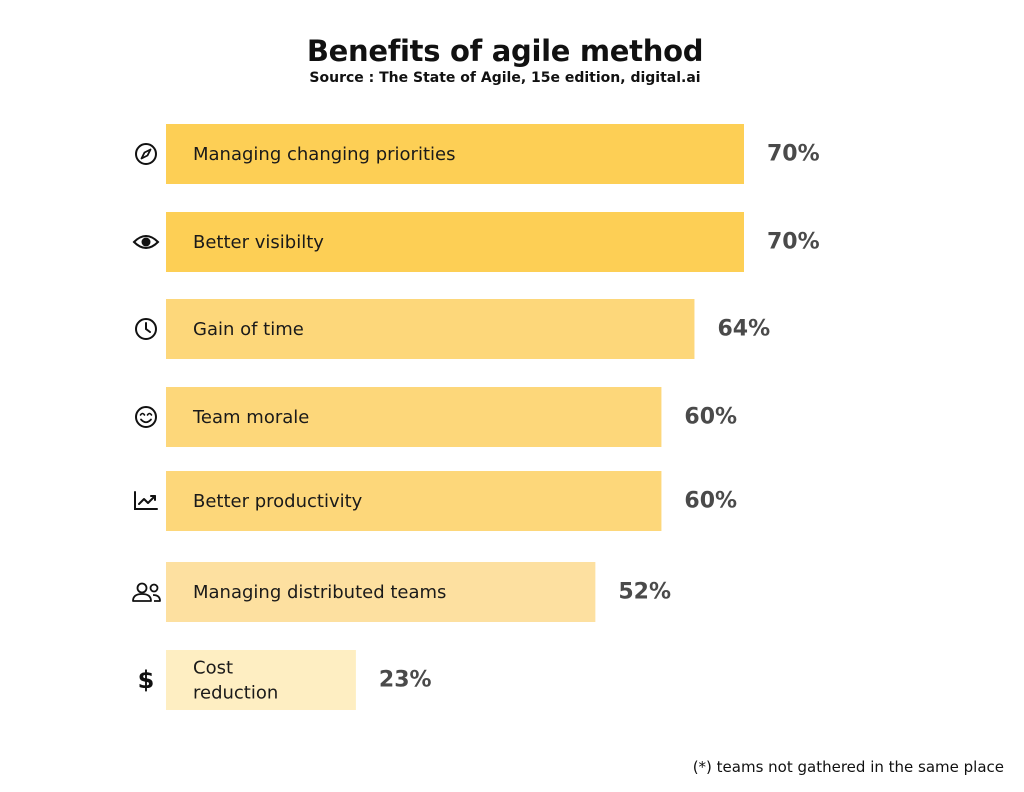  Describe the element at coordinates (146, 242) in the screenshot. I see `eye-icon` at that location.